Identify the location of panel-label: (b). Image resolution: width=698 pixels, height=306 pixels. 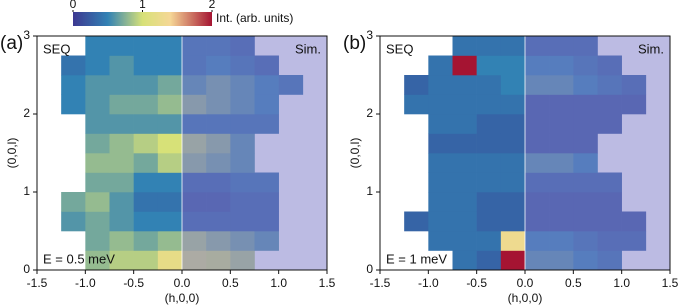
(354, 43).